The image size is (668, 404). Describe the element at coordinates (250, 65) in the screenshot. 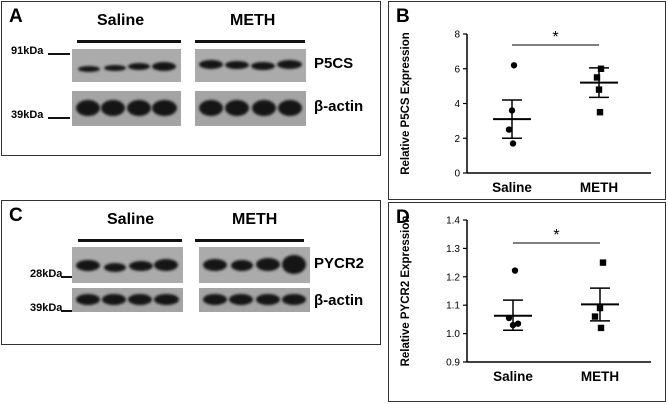

I see `blot-p5cs-meth` at that location.